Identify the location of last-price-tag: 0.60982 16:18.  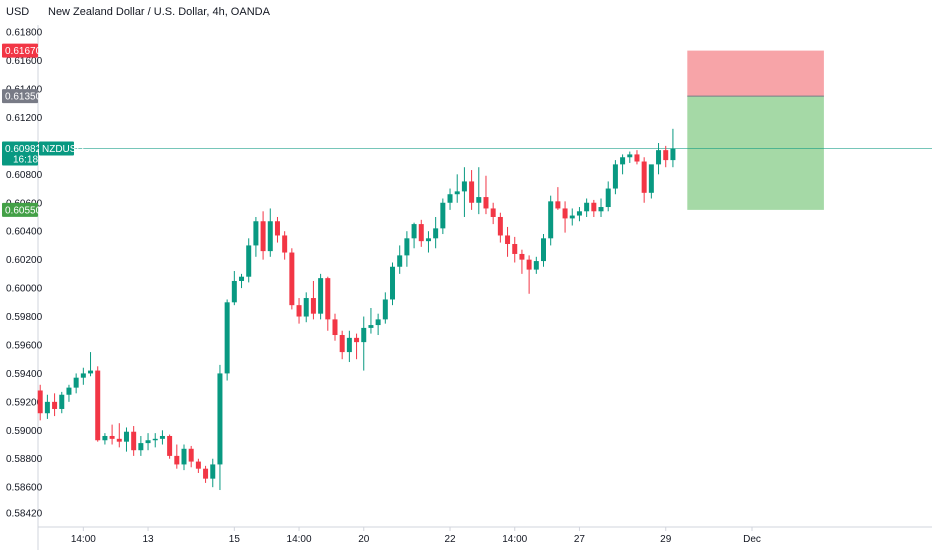
(22, 153).